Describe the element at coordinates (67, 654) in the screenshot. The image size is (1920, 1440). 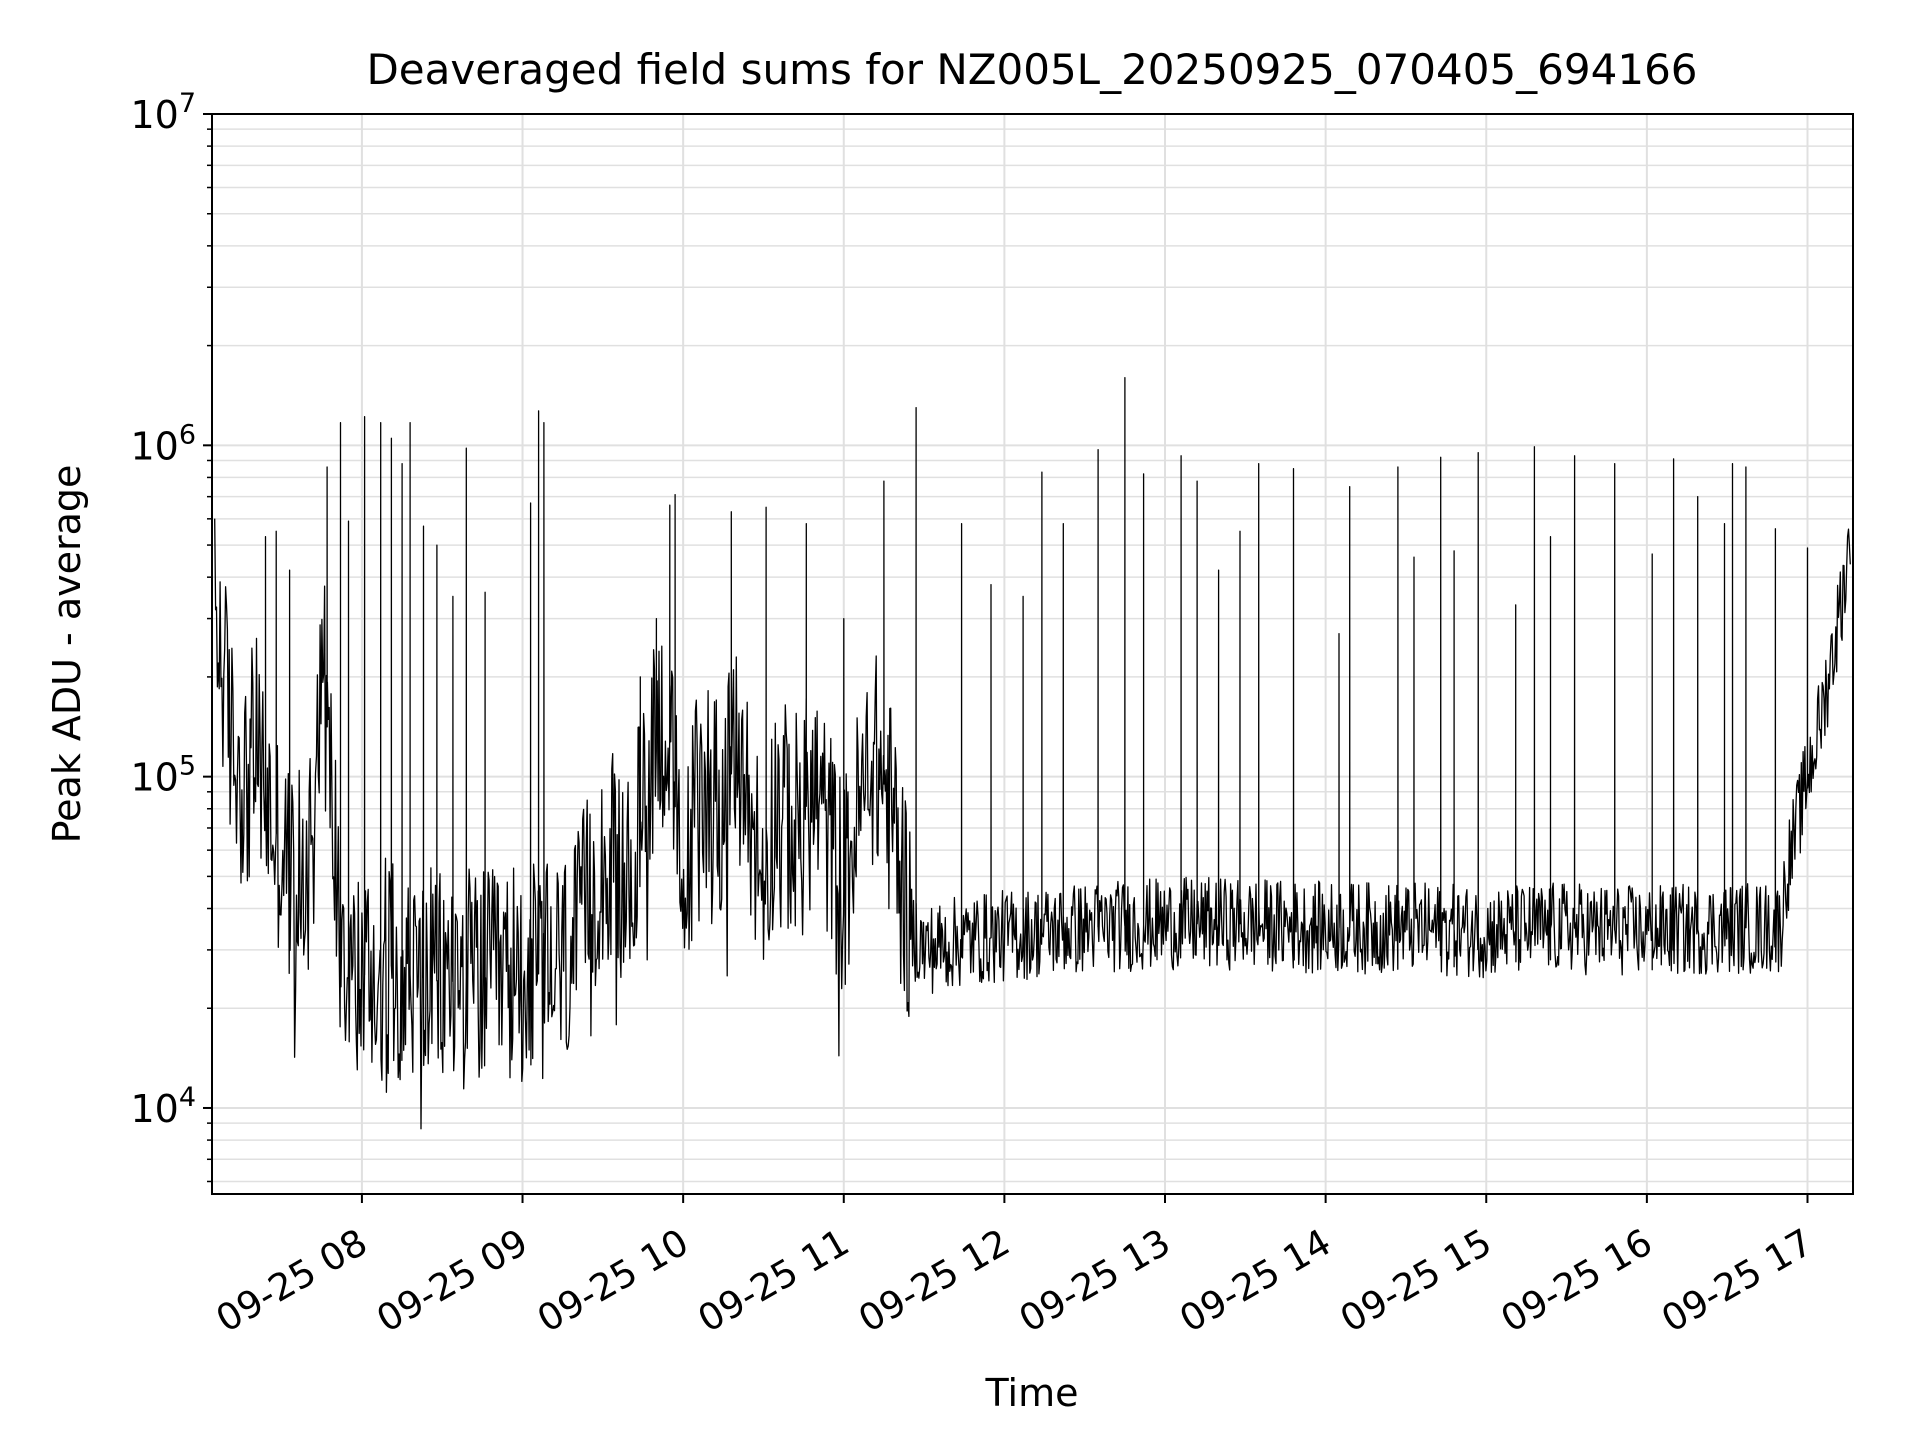
I see `y-axis-label: Peak ADU - average` at that location.